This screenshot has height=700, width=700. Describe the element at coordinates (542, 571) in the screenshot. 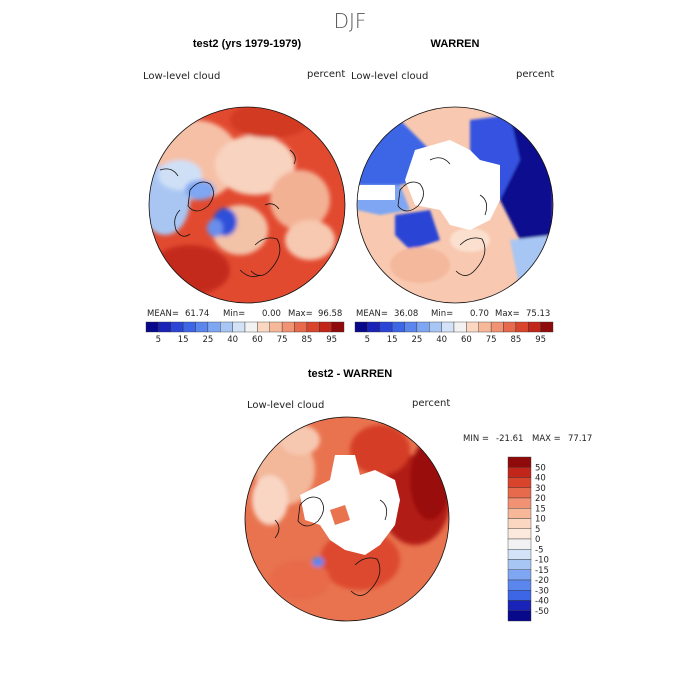

I see `colorbar-tick-label: -15` at that location.